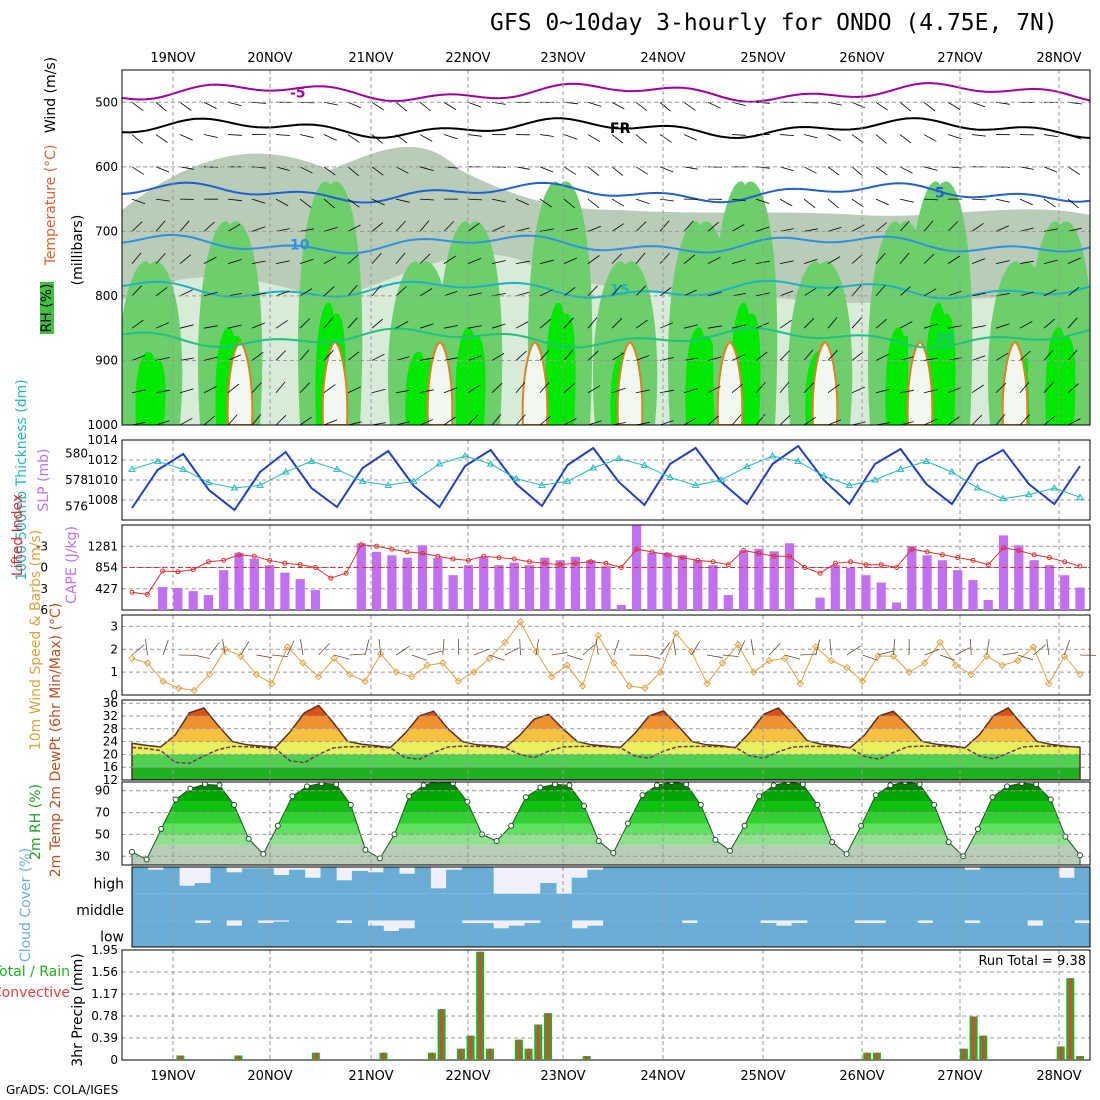 The width and height of the screenshot is (1100, 1100). Describe the element at coordinates (470, 323) in the screenshot. I see `rh-plume` at that location.